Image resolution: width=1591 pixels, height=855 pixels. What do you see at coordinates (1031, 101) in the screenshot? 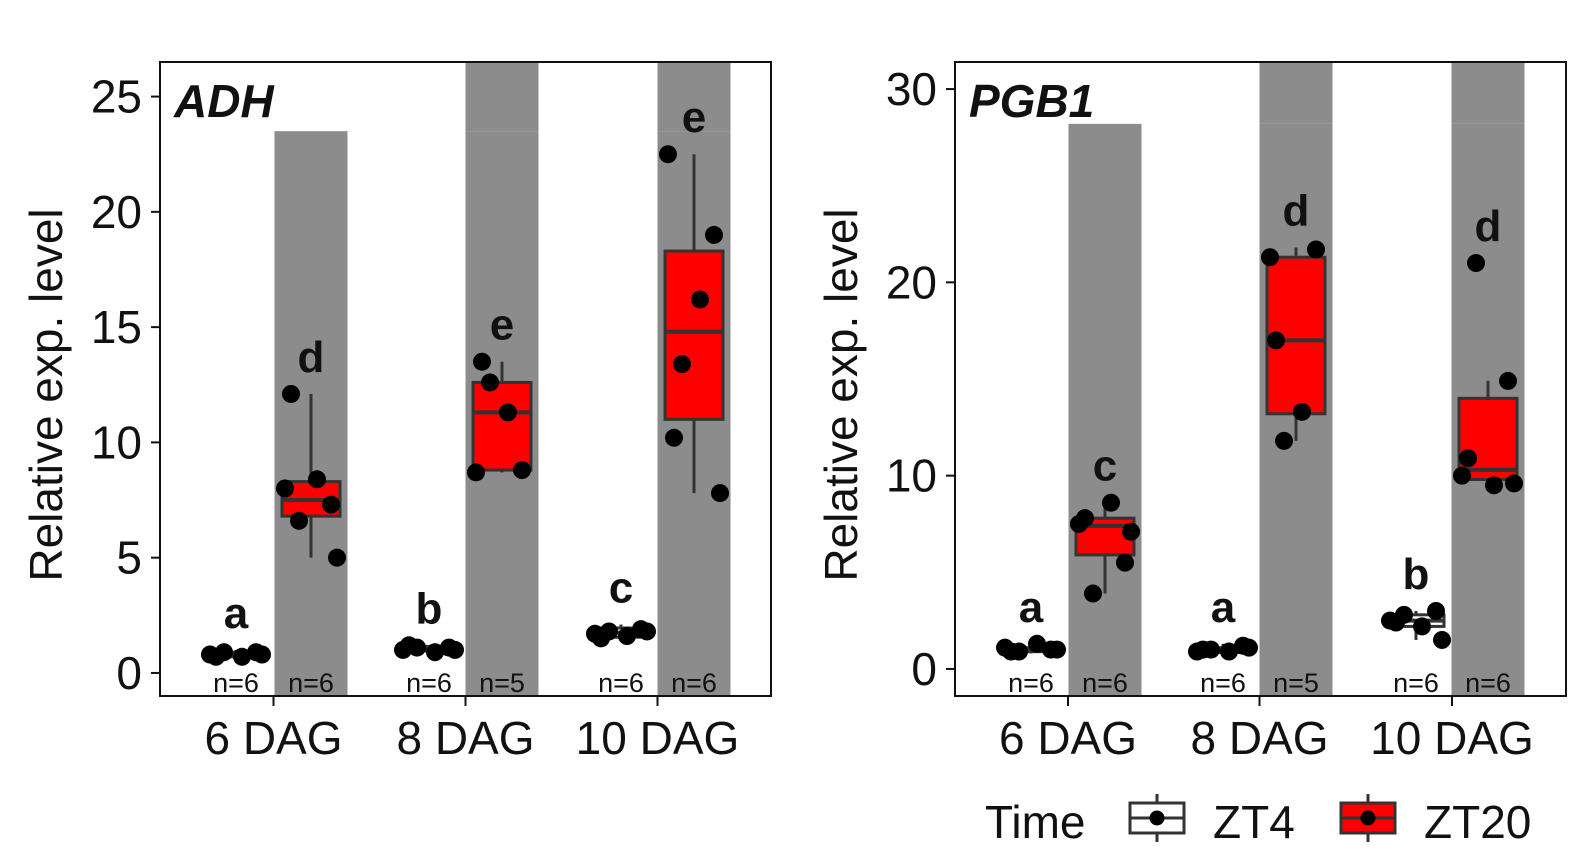
I see `panel-title: PGB1` at bounding box center [1031, 101].